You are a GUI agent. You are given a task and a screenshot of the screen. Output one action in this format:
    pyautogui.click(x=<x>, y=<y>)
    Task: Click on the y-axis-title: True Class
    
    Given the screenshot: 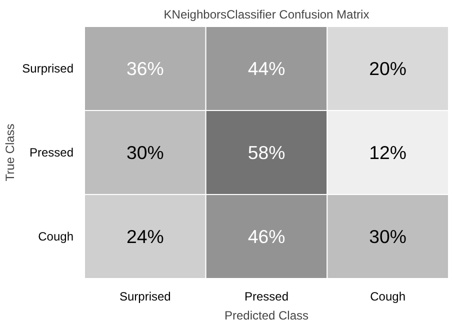 What is the action you would take?
    pyautogui.click(x=10, y=153)
    